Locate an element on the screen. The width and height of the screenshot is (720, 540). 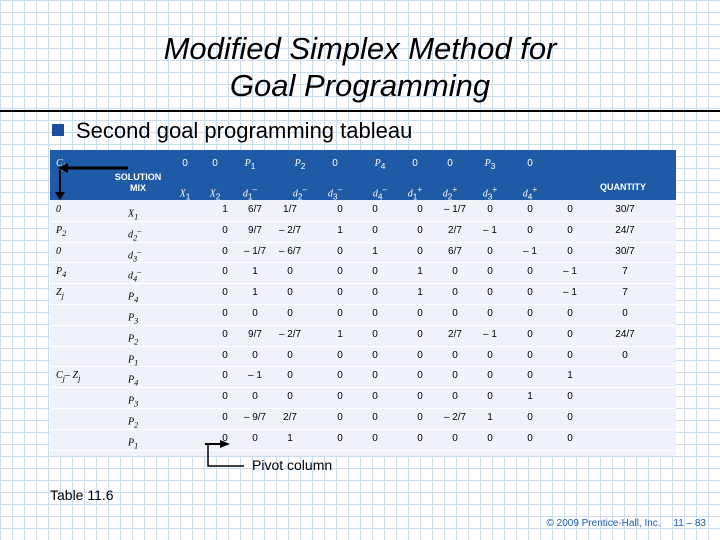
table-cell: – 6/7 is located at coordinates (290, 251).